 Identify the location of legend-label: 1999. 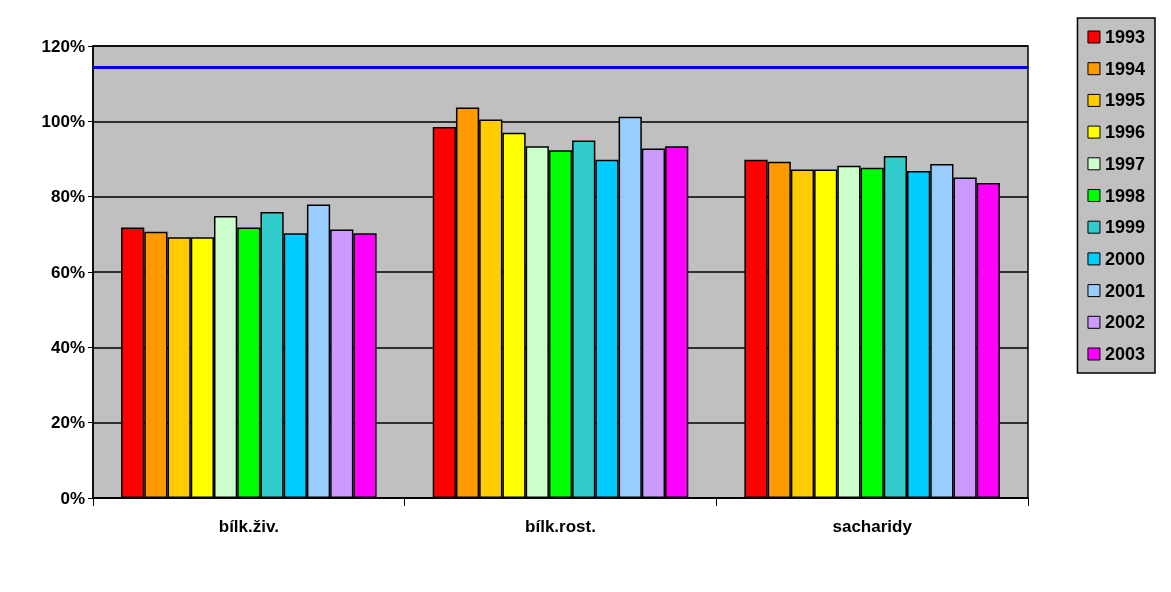
(1124, 227).